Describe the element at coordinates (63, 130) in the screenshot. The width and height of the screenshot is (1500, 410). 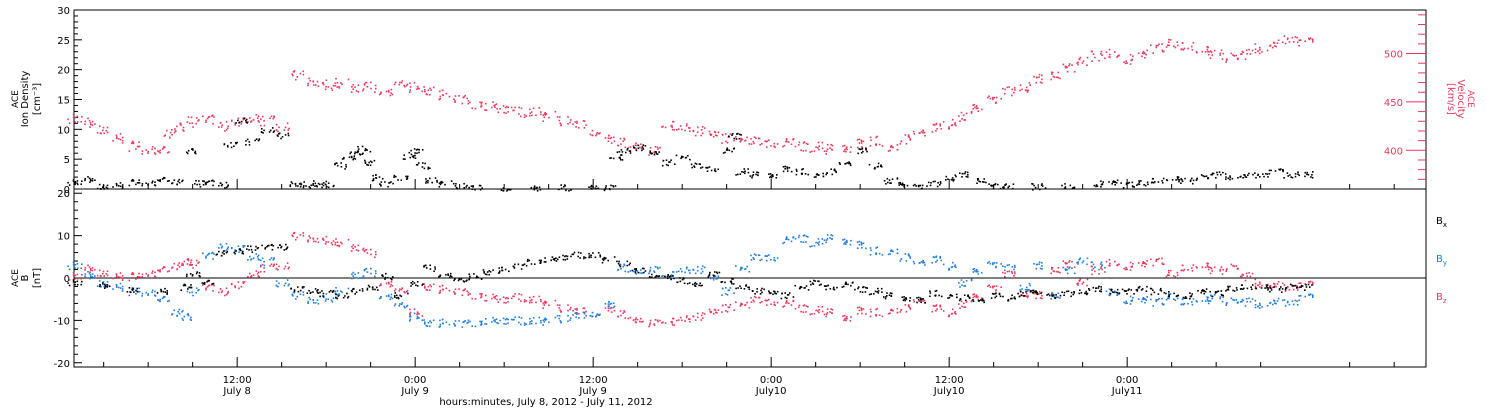
I see `top-left-tick-label: 10` at that location.